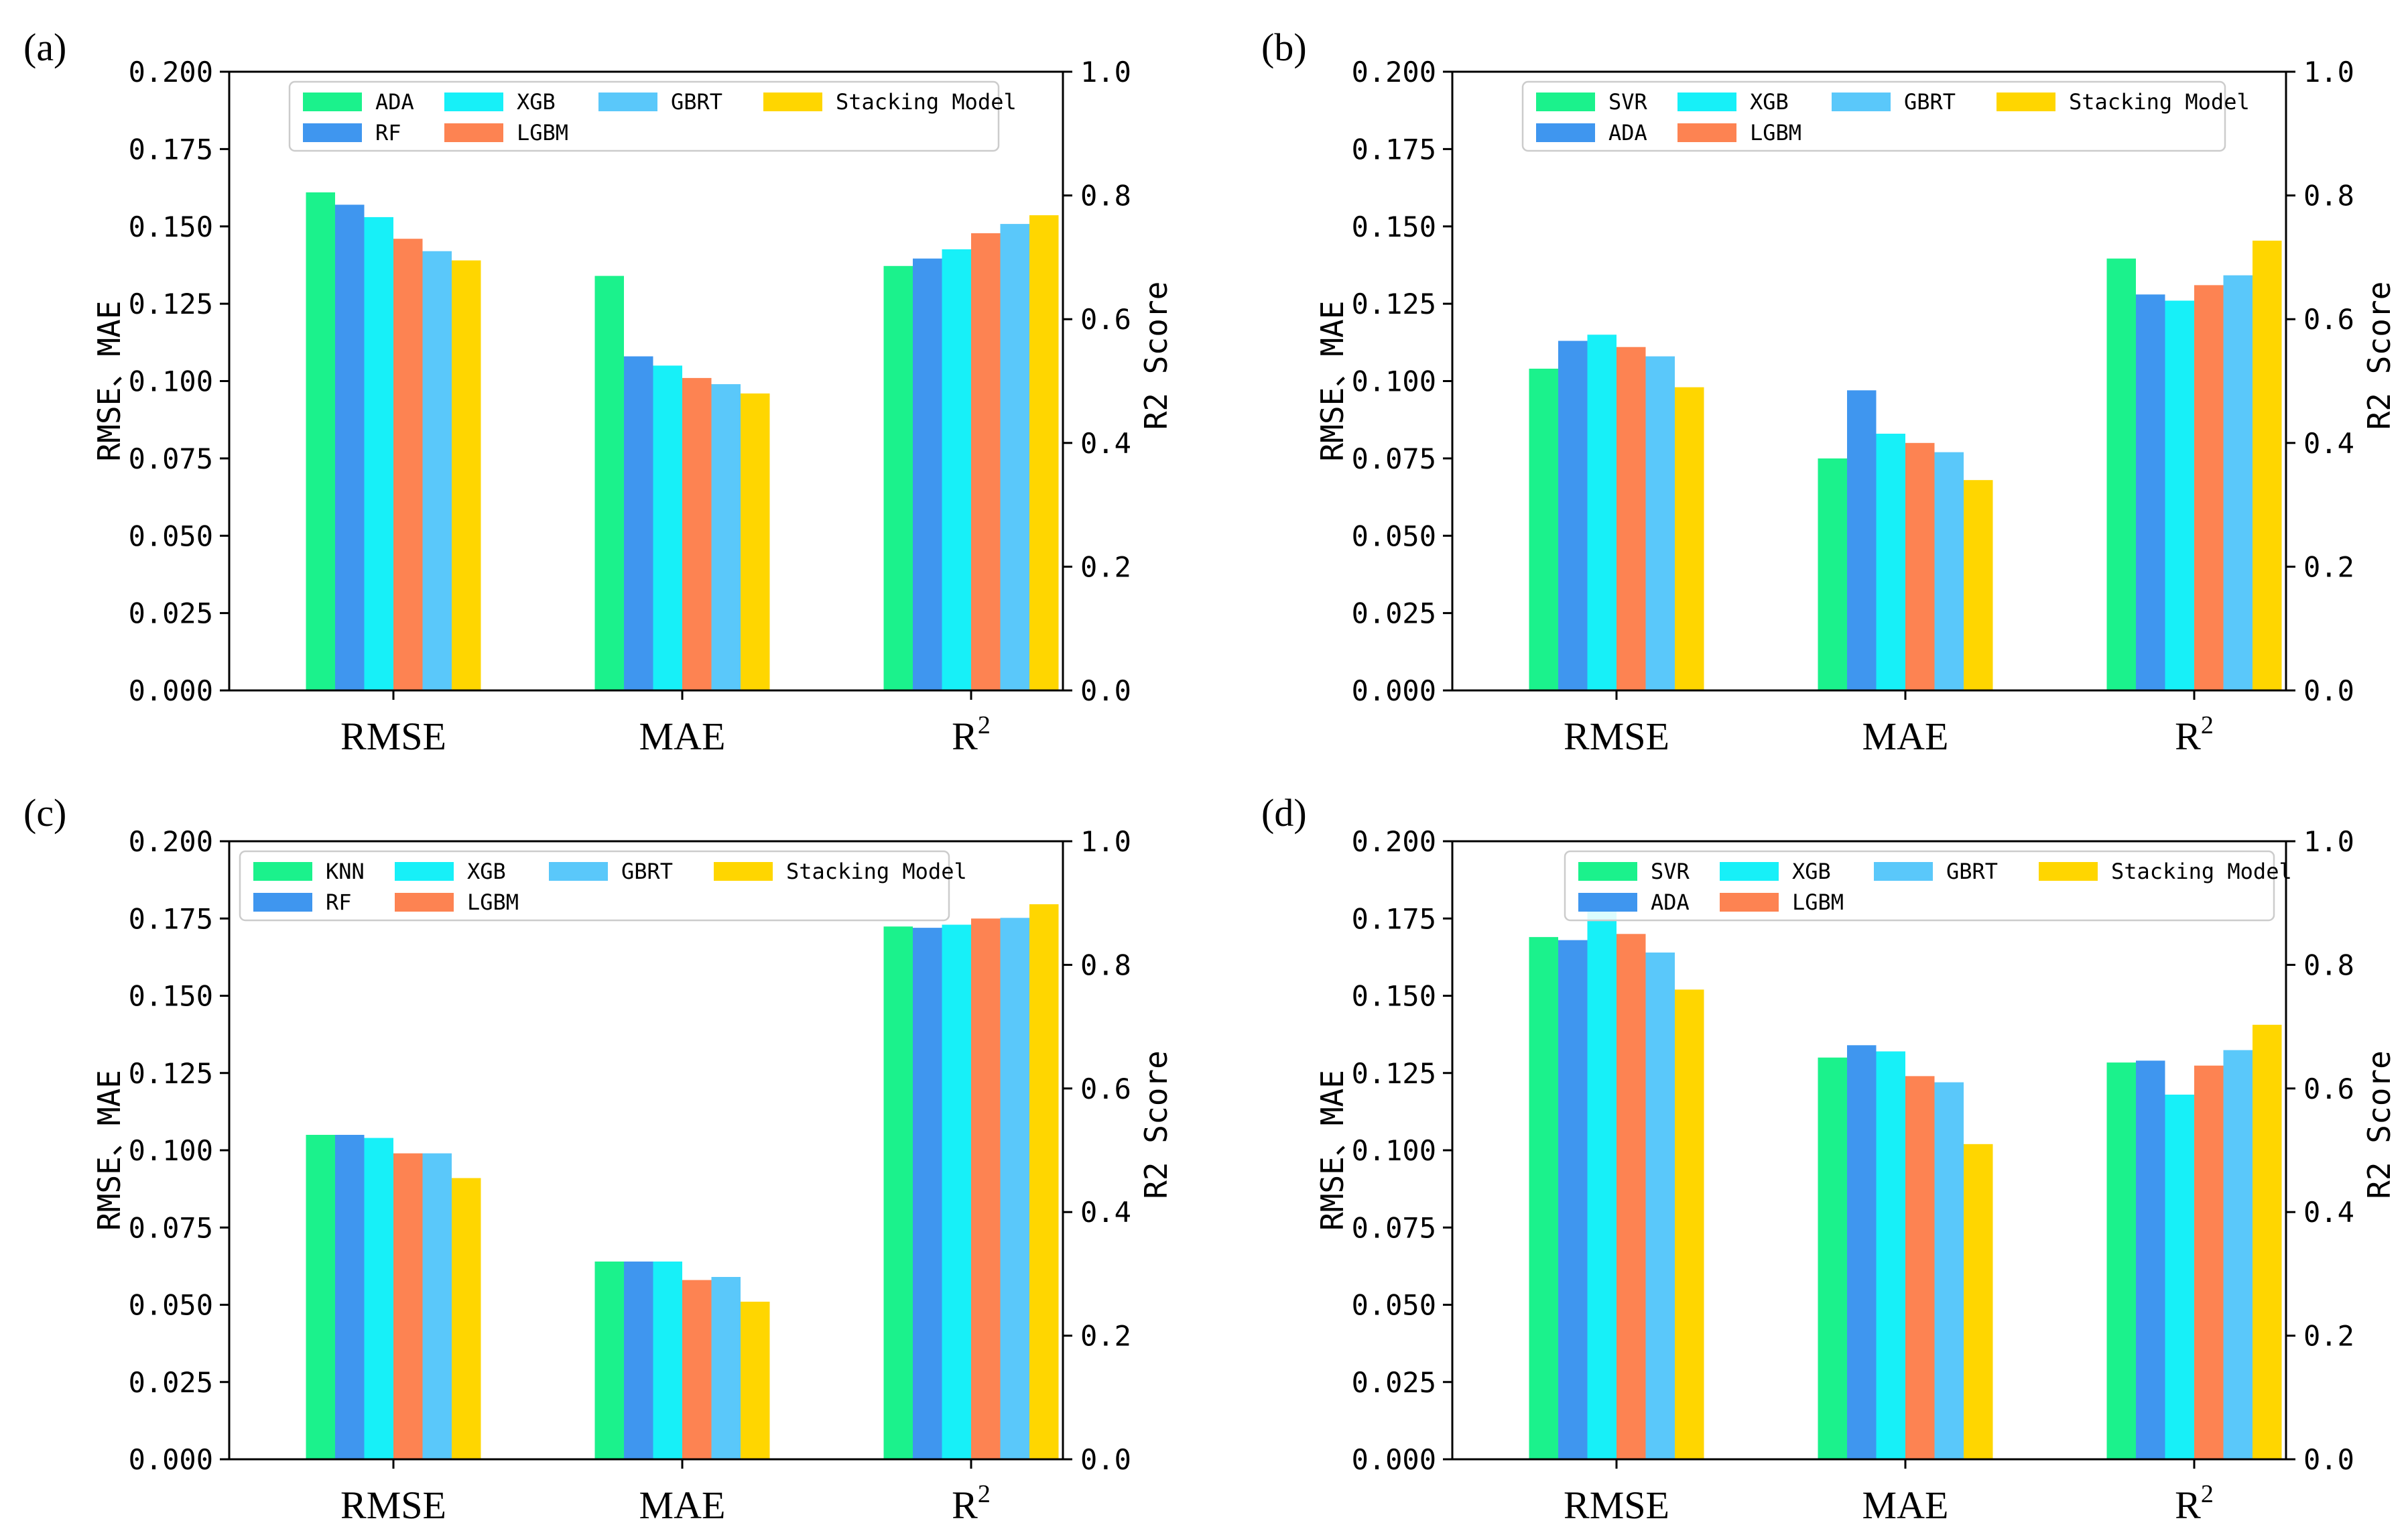 This screenshot has width=2408, height=1531. Describe the element at coordinates (1920, 1267) in the screenshot. I see `bar-lgbm-mae` at that location.